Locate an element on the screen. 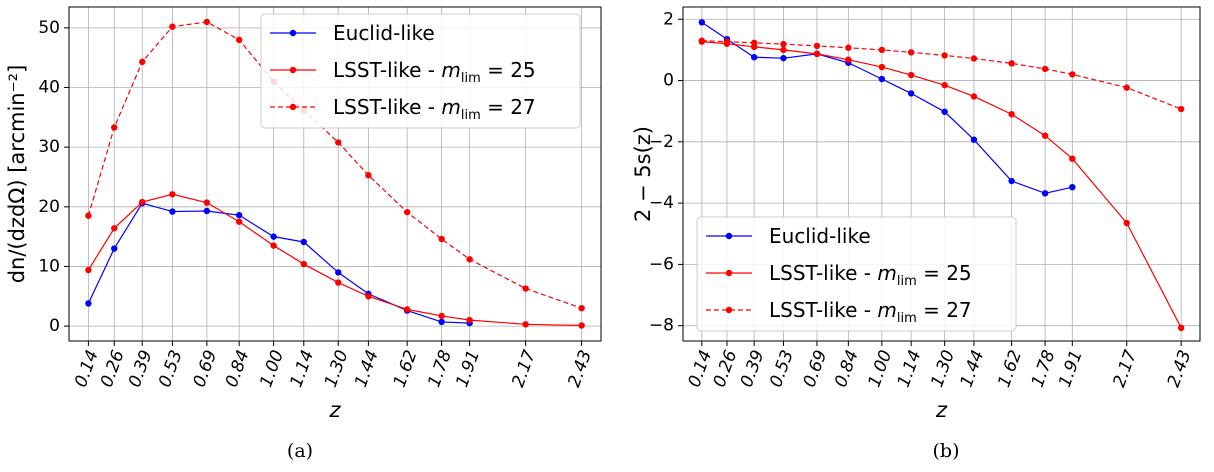  x-axis-label: z is located at coordinates (334, 410).